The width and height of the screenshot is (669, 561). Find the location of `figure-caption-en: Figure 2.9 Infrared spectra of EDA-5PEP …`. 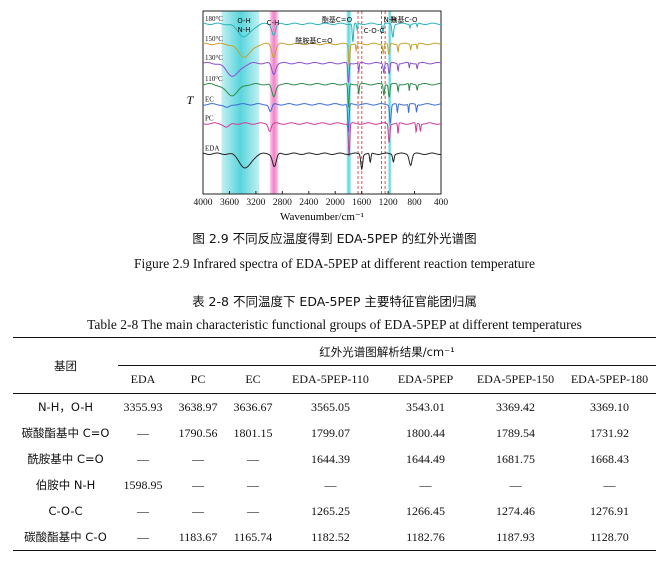

figure-caption-en: Figure 2.9 Infrared spectra of EDA-5PEP … is located at coordinates (334, 263).